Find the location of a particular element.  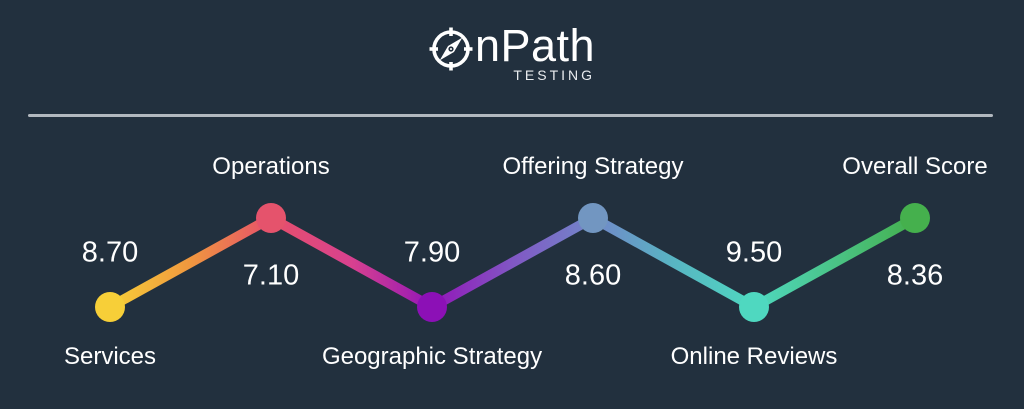

divider-line is located at coordinates (510, 115).